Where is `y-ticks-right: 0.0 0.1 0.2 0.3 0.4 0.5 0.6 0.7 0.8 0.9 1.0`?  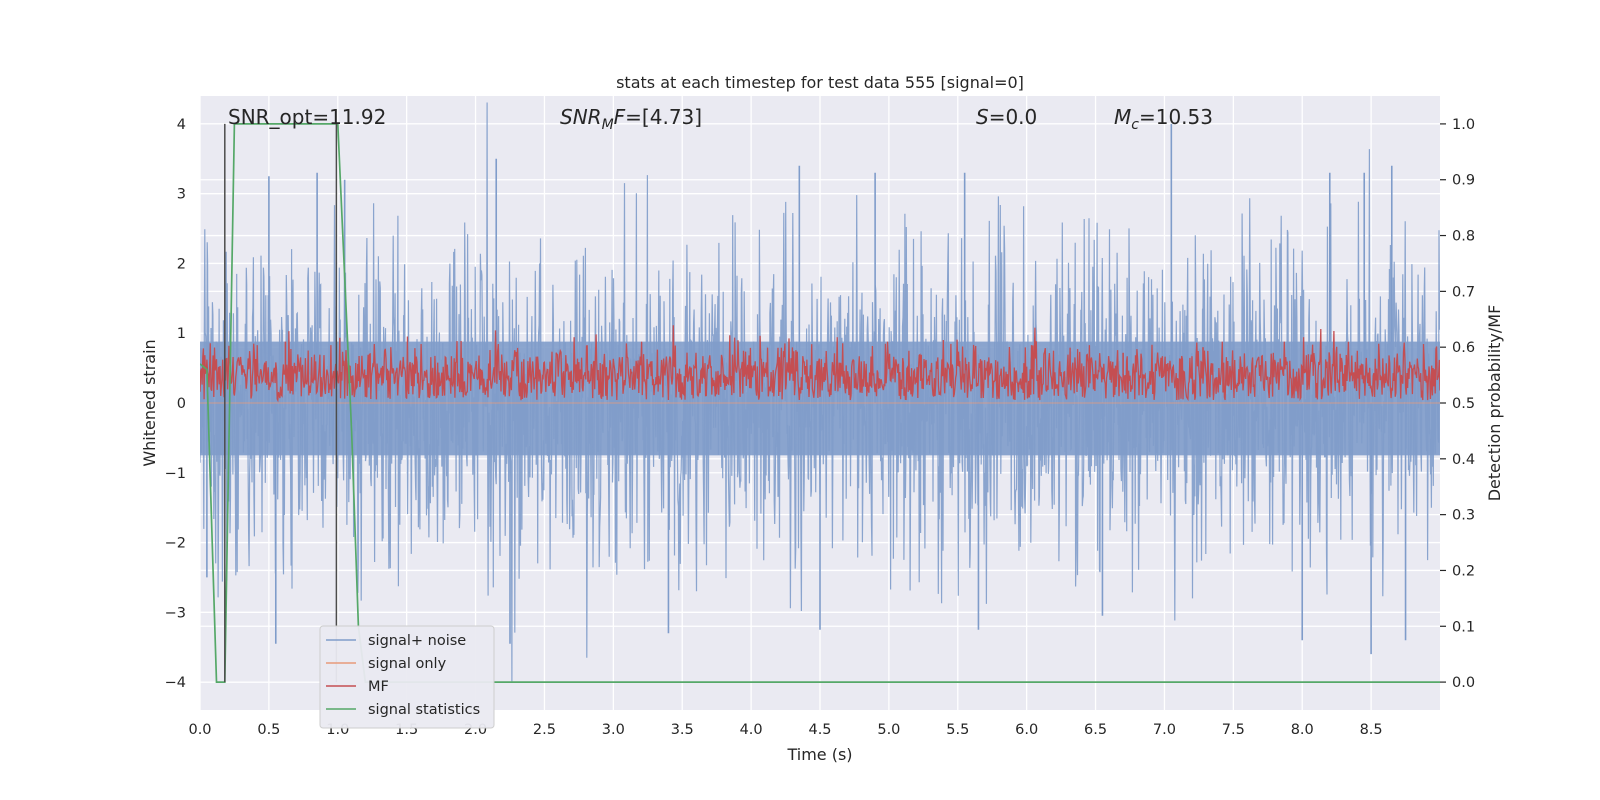 y-ticks-right: 0.0 0.1 0.2 0.3 0.4 0.5 0.6 0.7 0.8 0.9 1.0 is located at coordinates (1457, 404).